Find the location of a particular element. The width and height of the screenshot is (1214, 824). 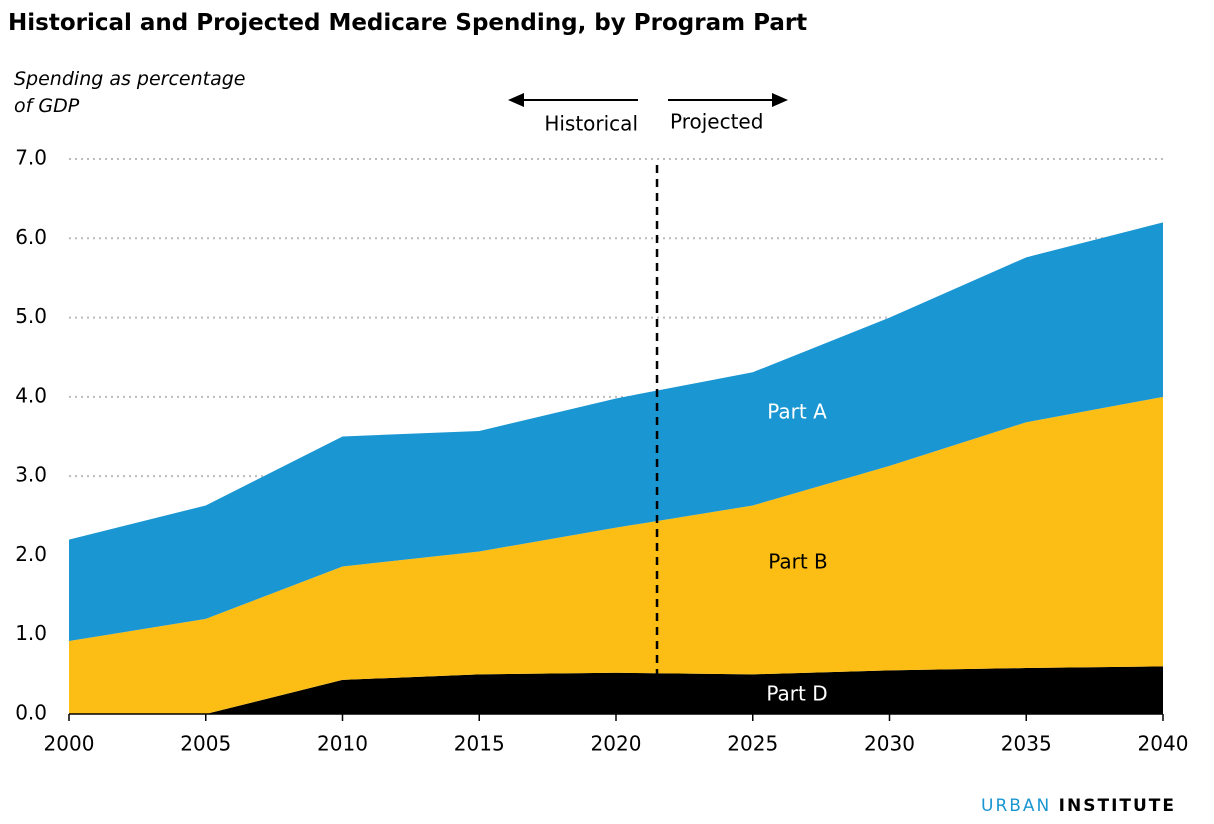

series-label: Part D is located at coordinates (796, 694).